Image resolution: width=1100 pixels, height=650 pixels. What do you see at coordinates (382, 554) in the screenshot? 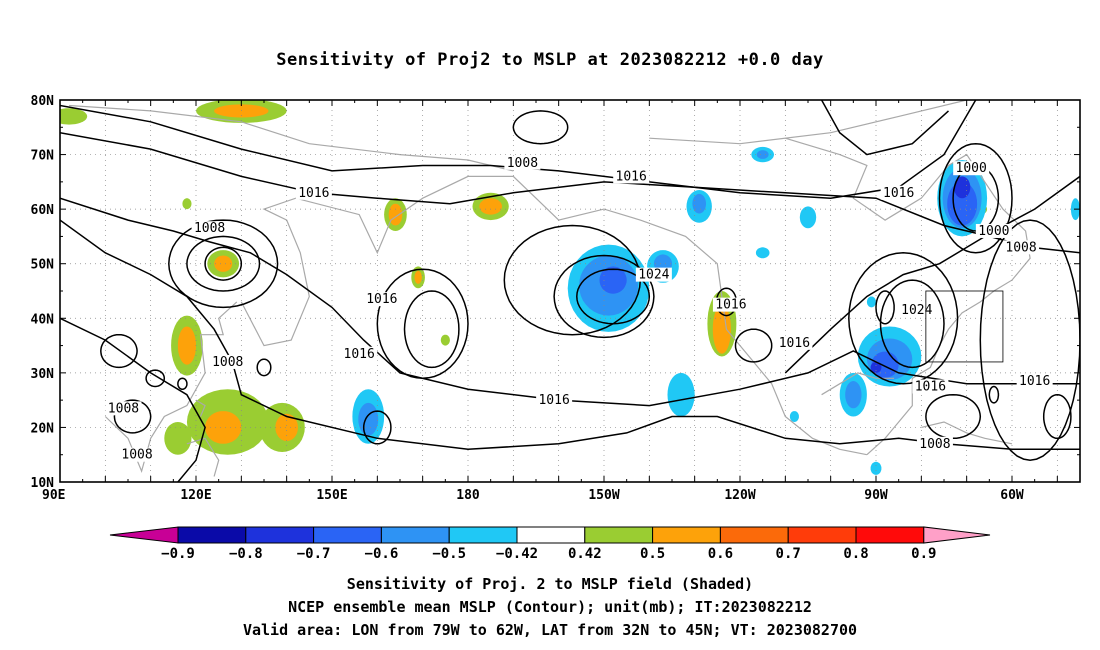
I see `colorbar-label-3: −0.6` at bounding box center [382, 554].